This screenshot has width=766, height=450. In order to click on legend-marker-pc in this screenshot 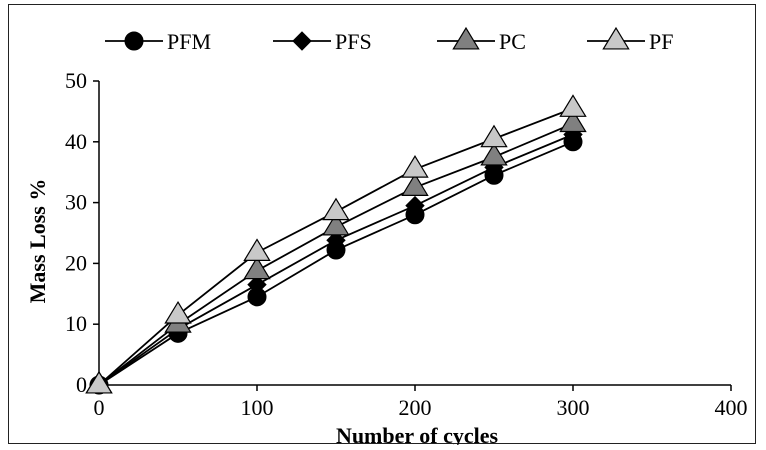, I will do `click(466, 38)`.